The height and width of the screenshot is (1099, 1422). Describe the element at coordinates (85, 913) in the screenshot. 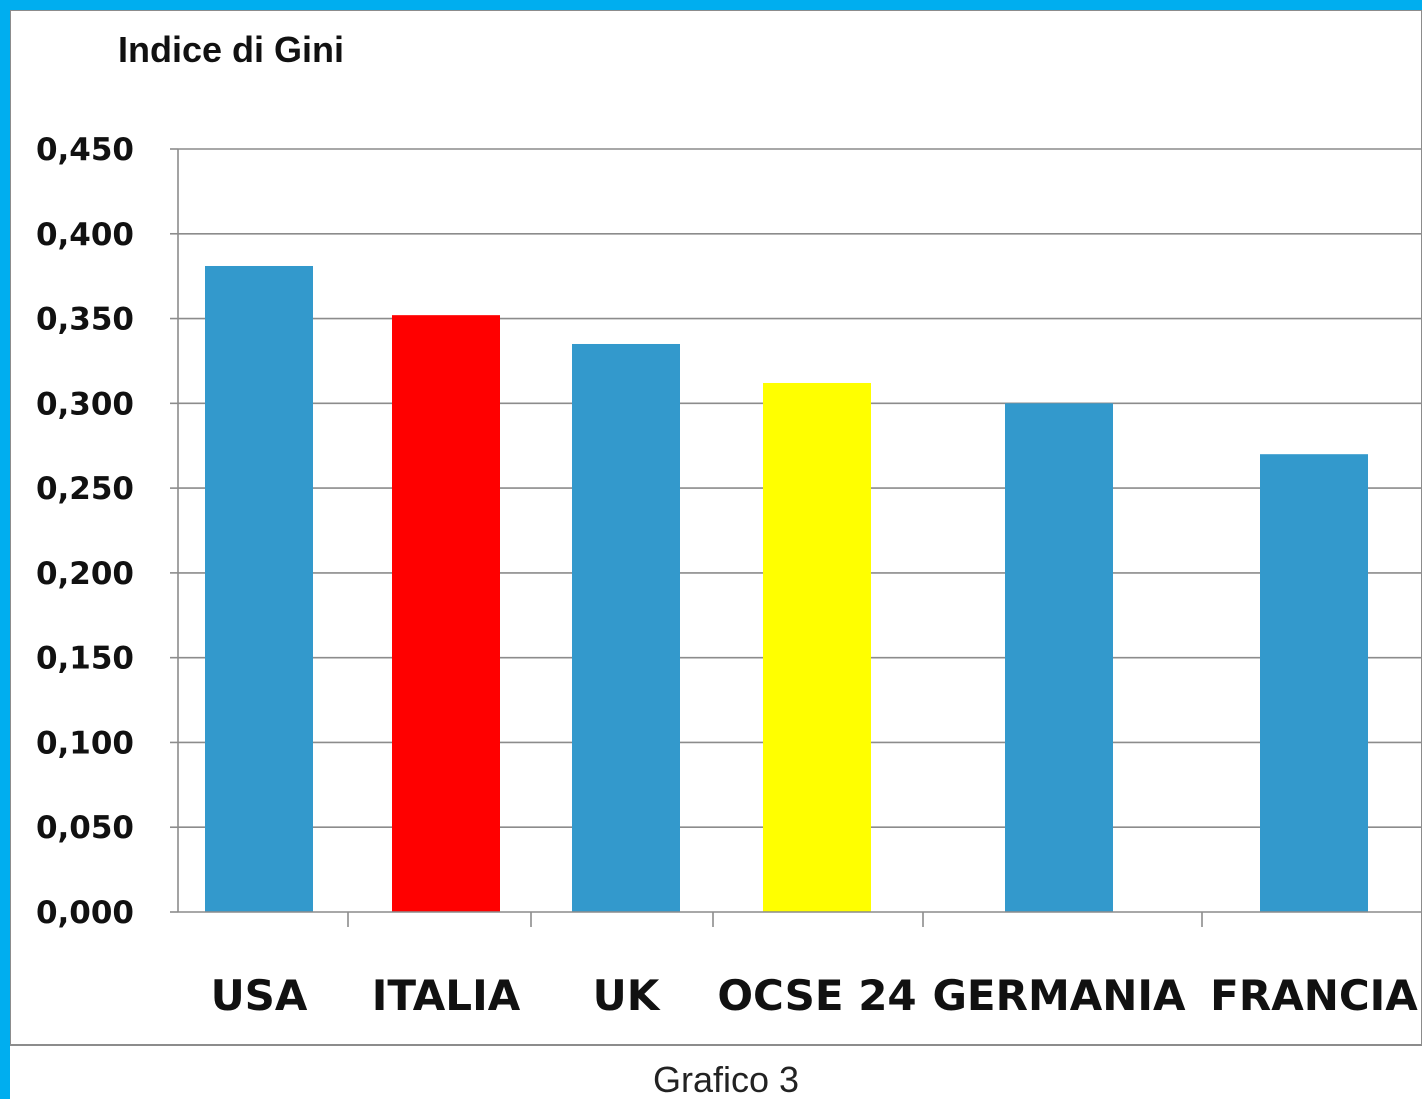

I see `y-tick-label: 0,000` at that location.